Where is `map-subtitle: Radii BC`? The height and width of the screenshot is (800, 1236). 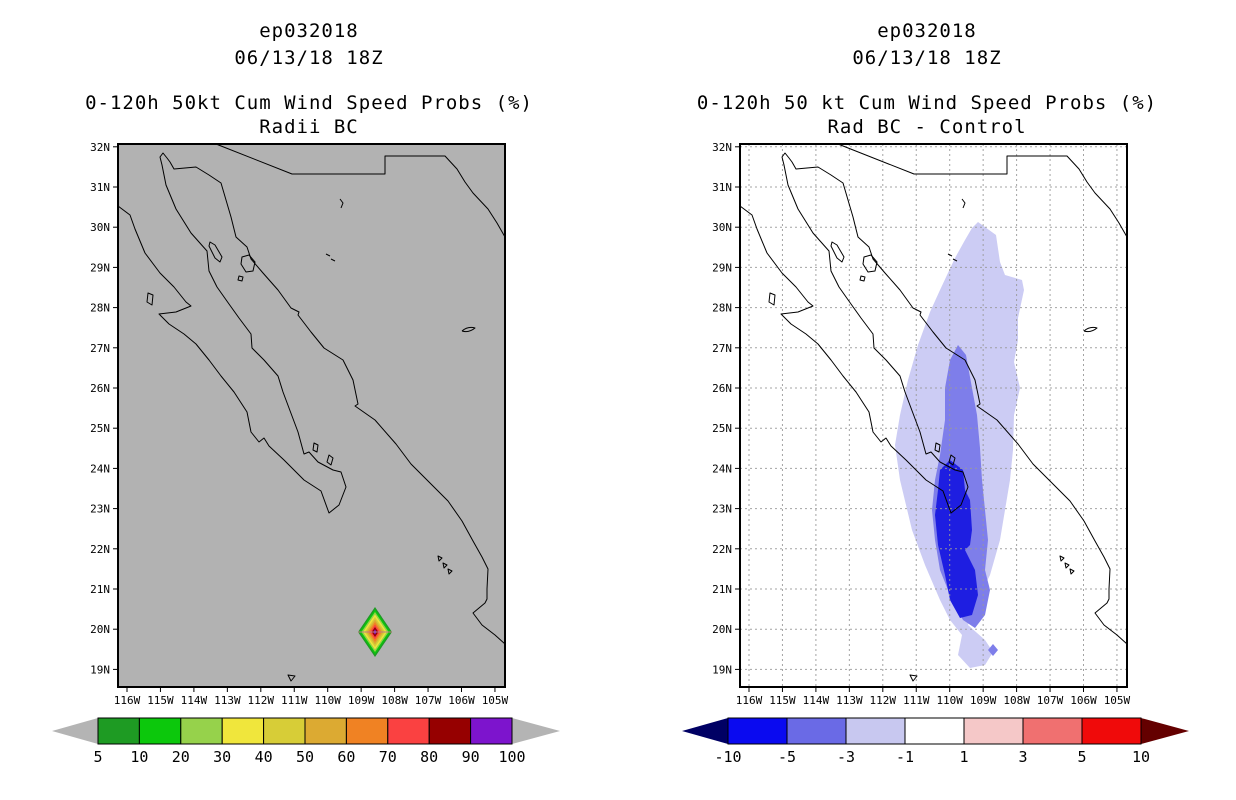 map-subtitle: Radii BC is located at coordinates (309, 127).